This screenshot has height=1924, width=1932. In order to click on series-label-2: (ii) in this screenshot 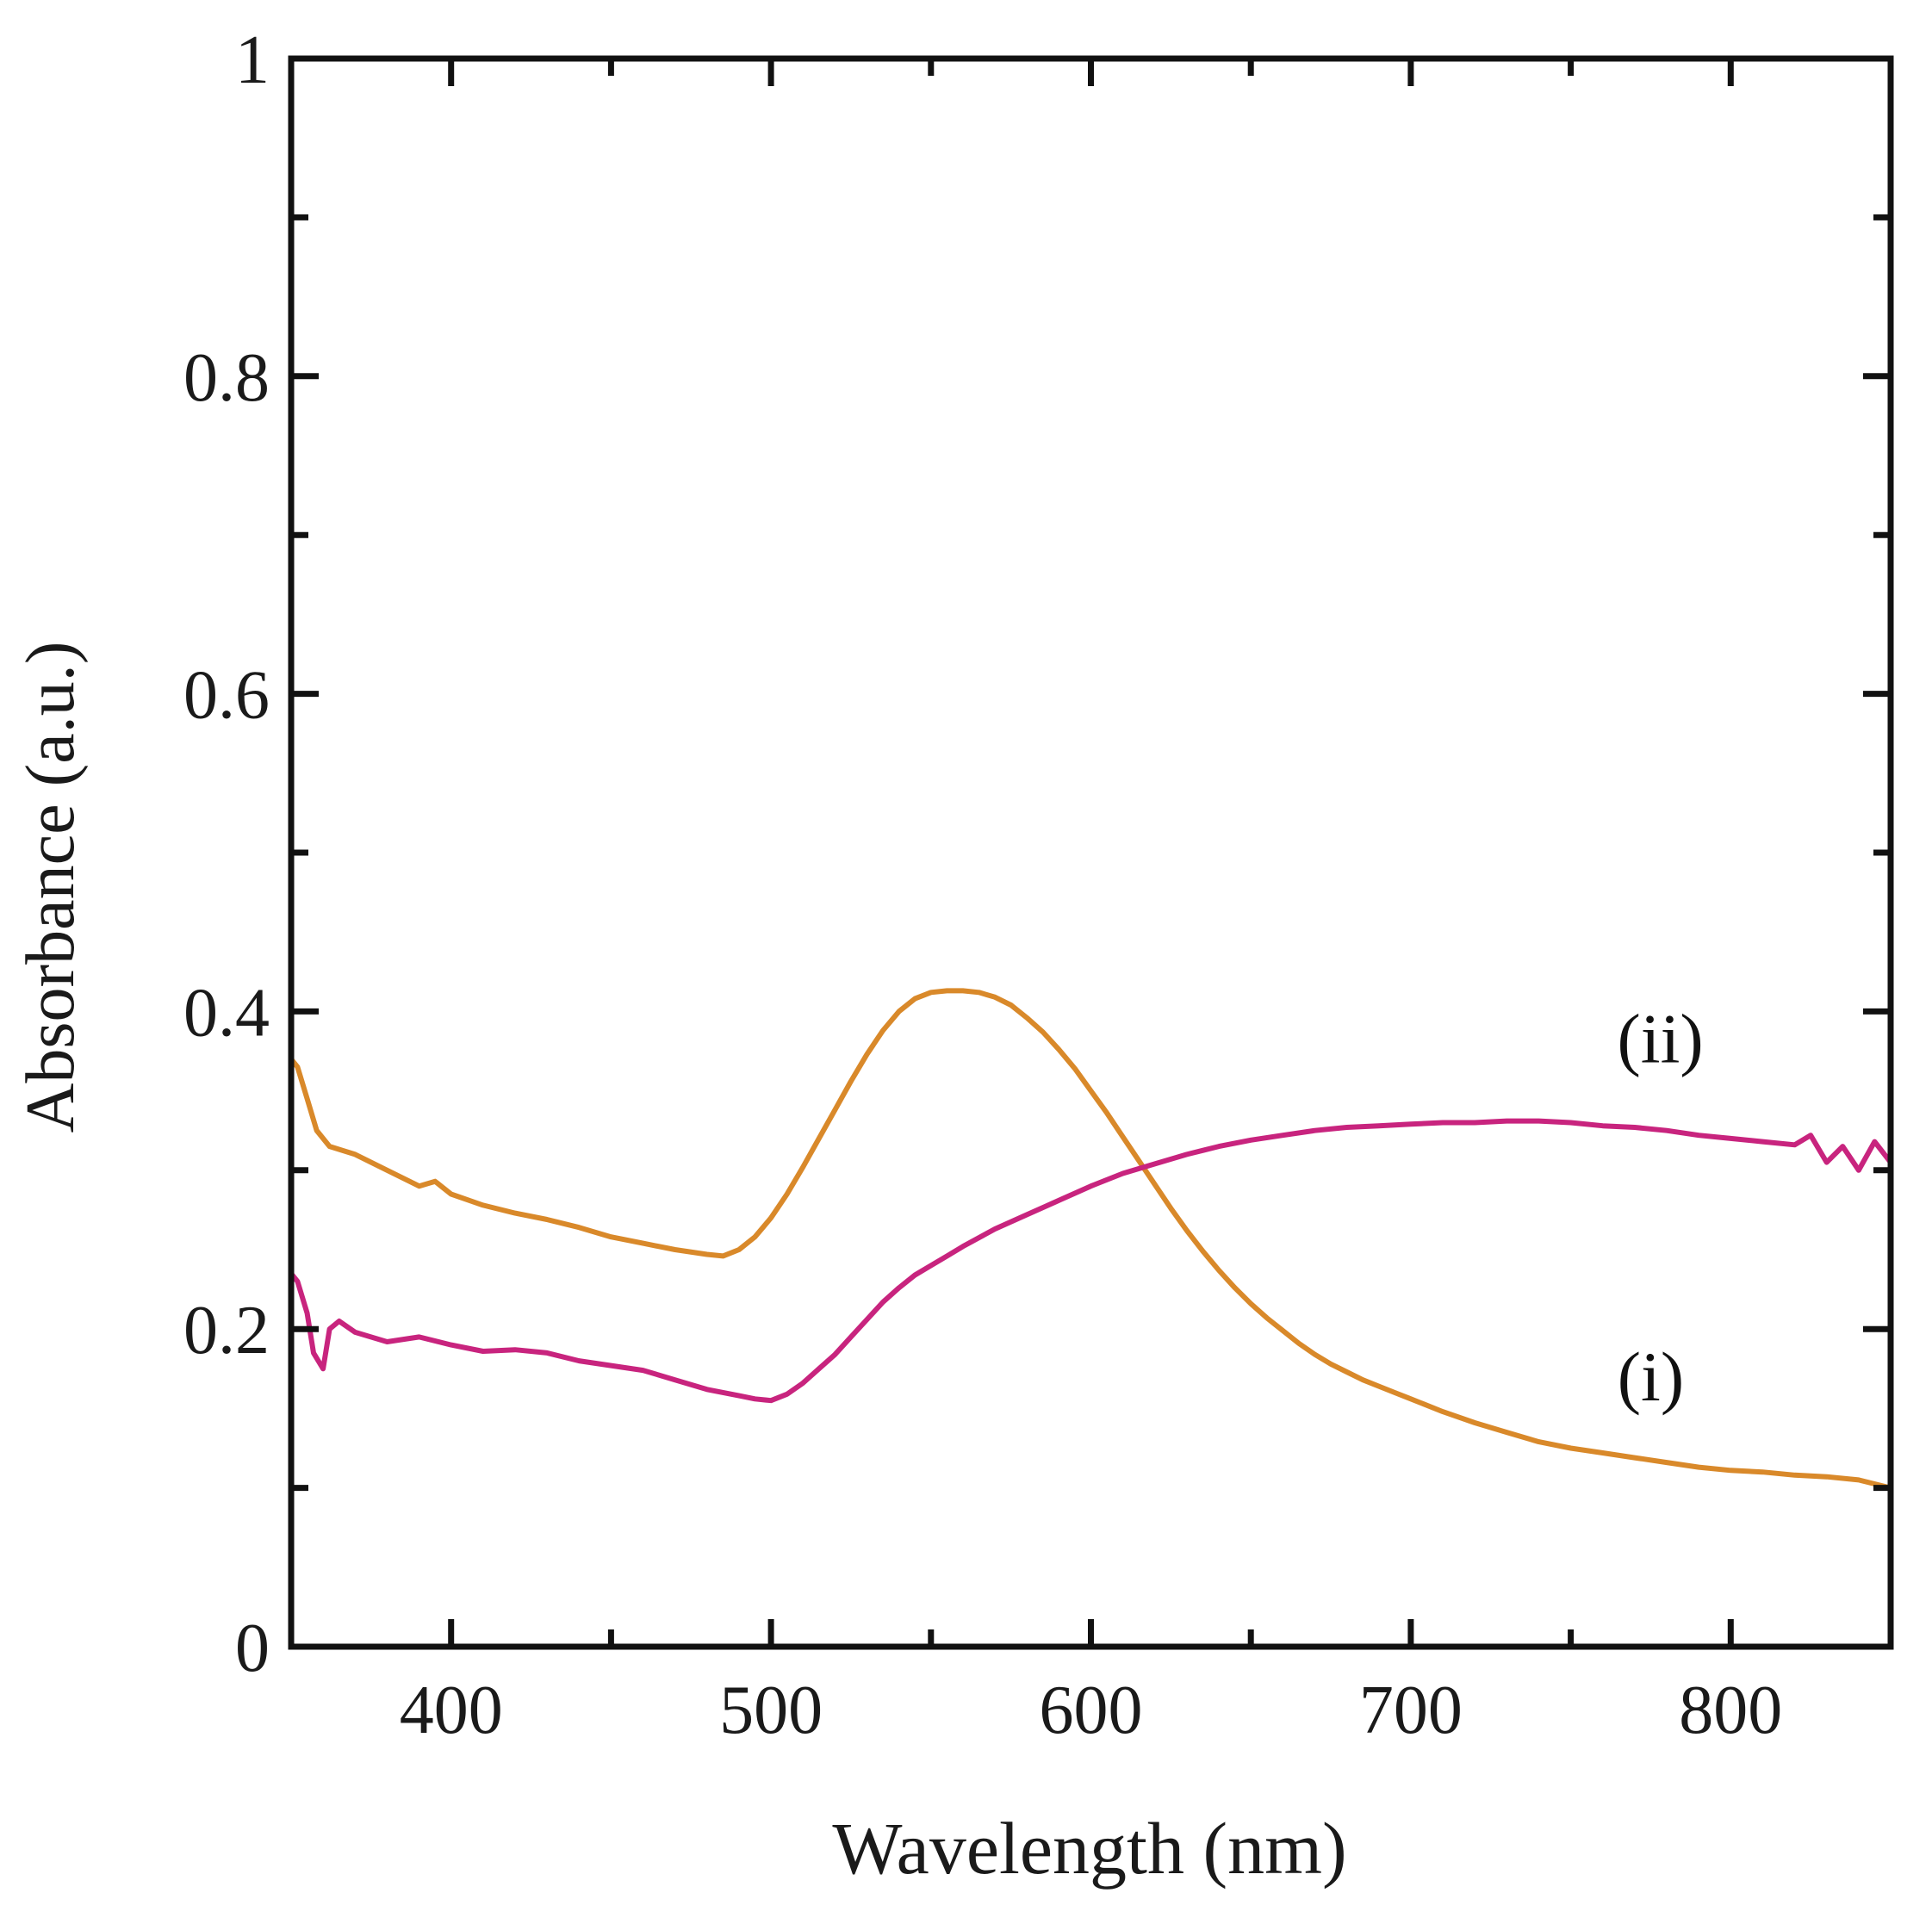, I will do `click(1660, 1038)`.